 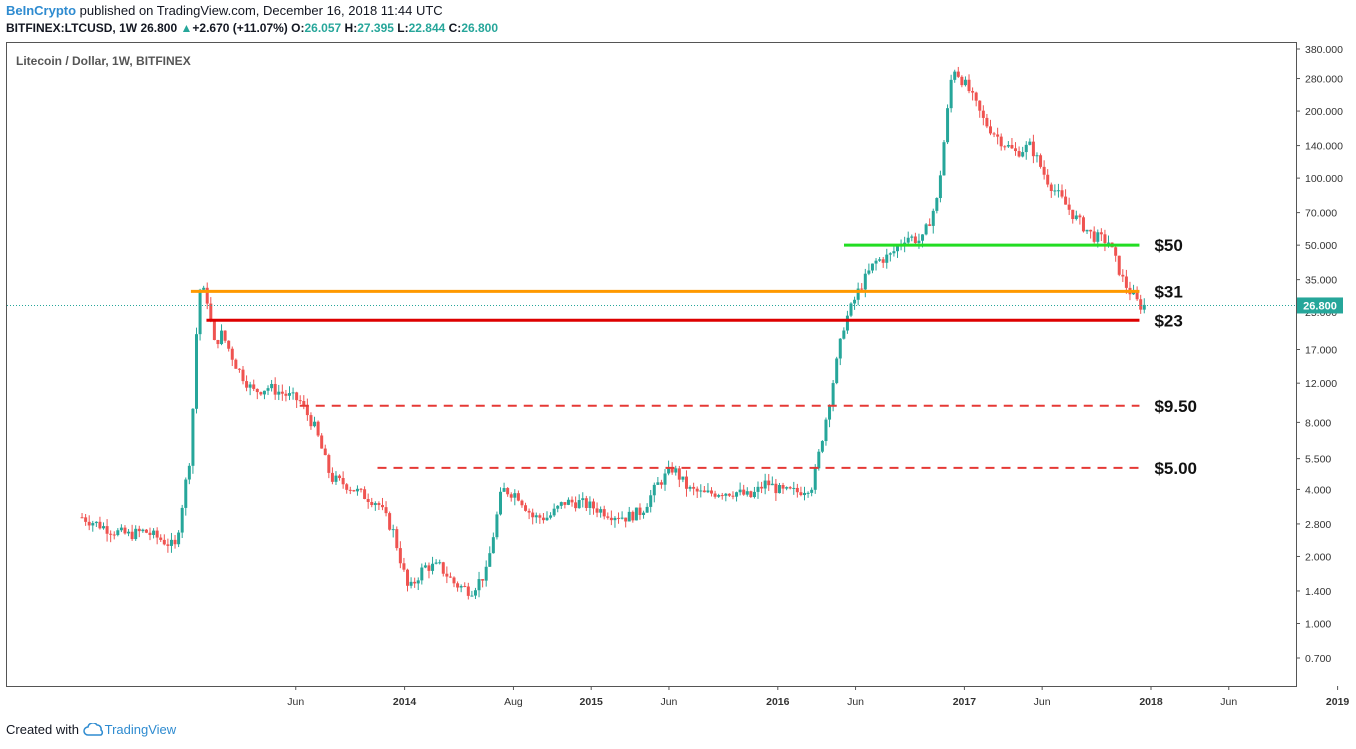 I want to click on y-tick-label: 1.000, so click(x=1318, y=625).